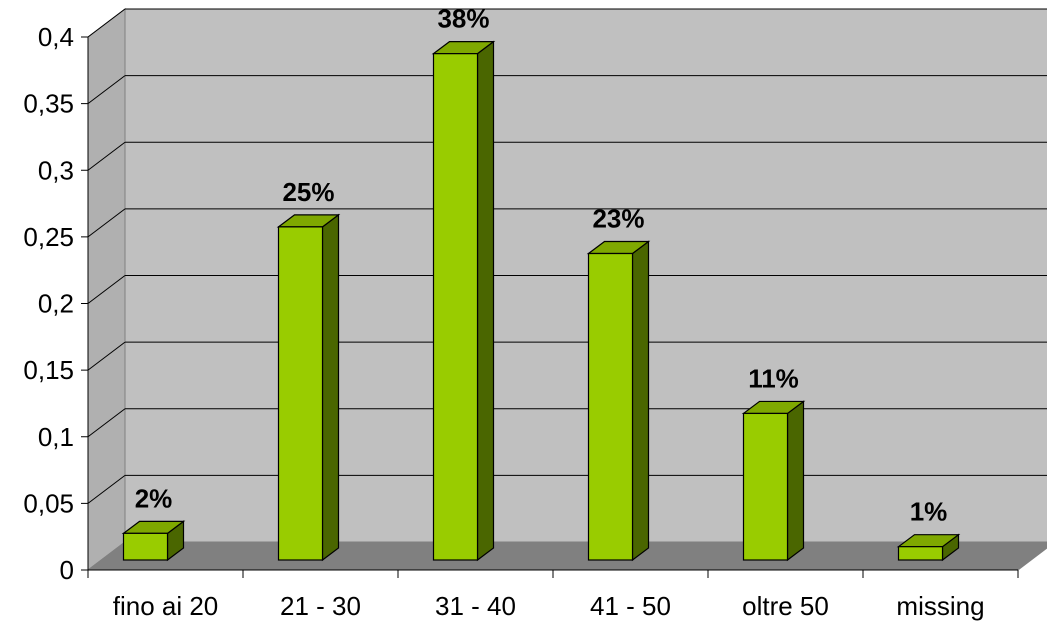 This screenshot has height=622, width=1047. Describe the element at coordinates (773, 378) in the screenshot. I see `data-label: 11%` at that location.